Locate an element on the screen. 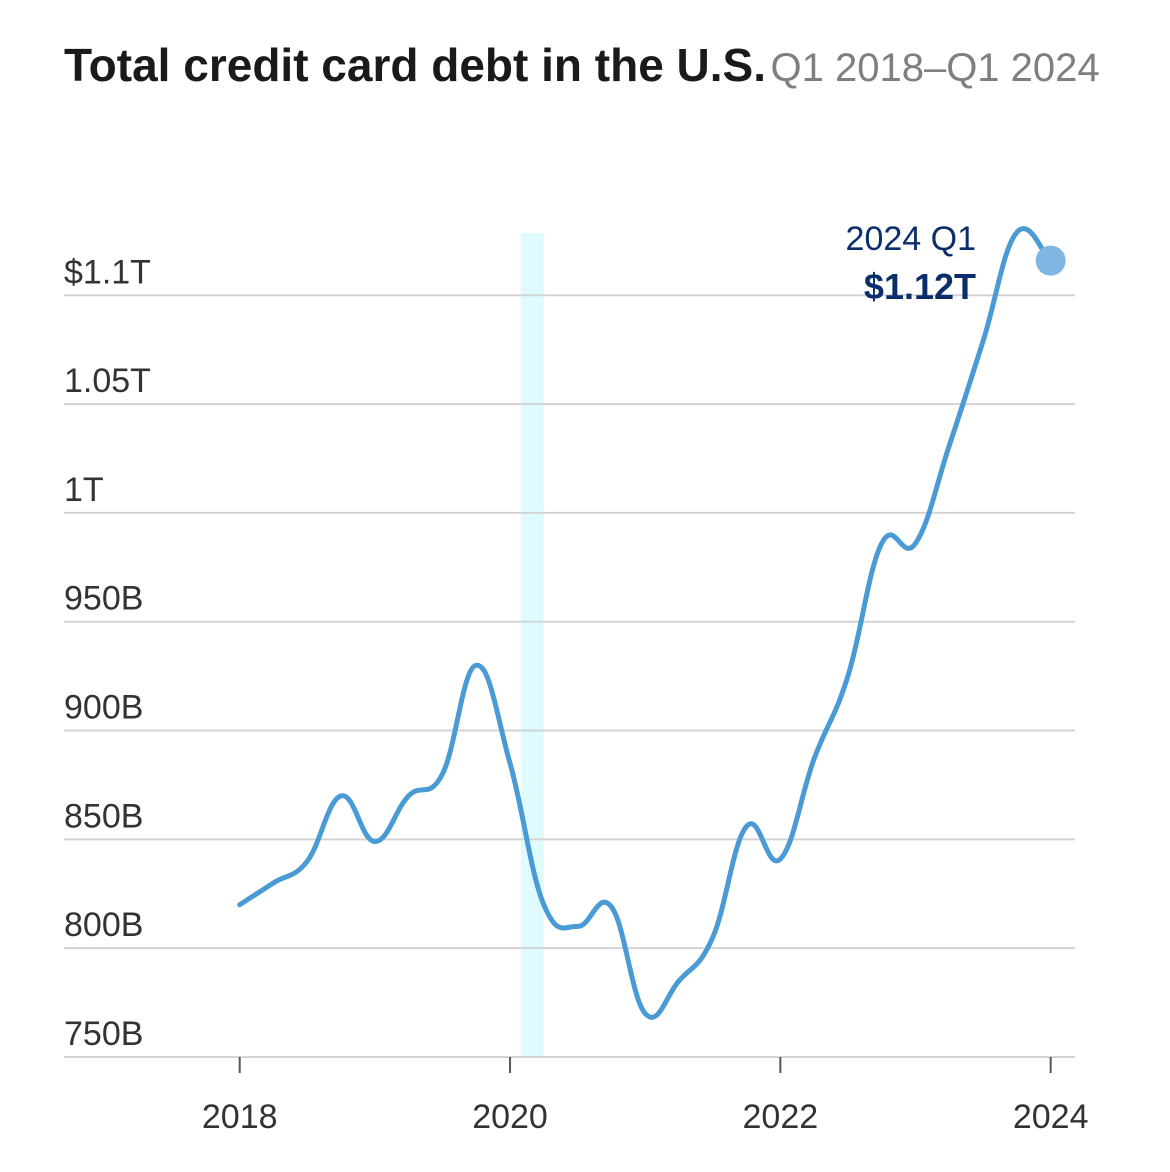 This screenshot has height=1172, width=1170. x-tick-label: 2024 is located at coordinates (1051, 1117).